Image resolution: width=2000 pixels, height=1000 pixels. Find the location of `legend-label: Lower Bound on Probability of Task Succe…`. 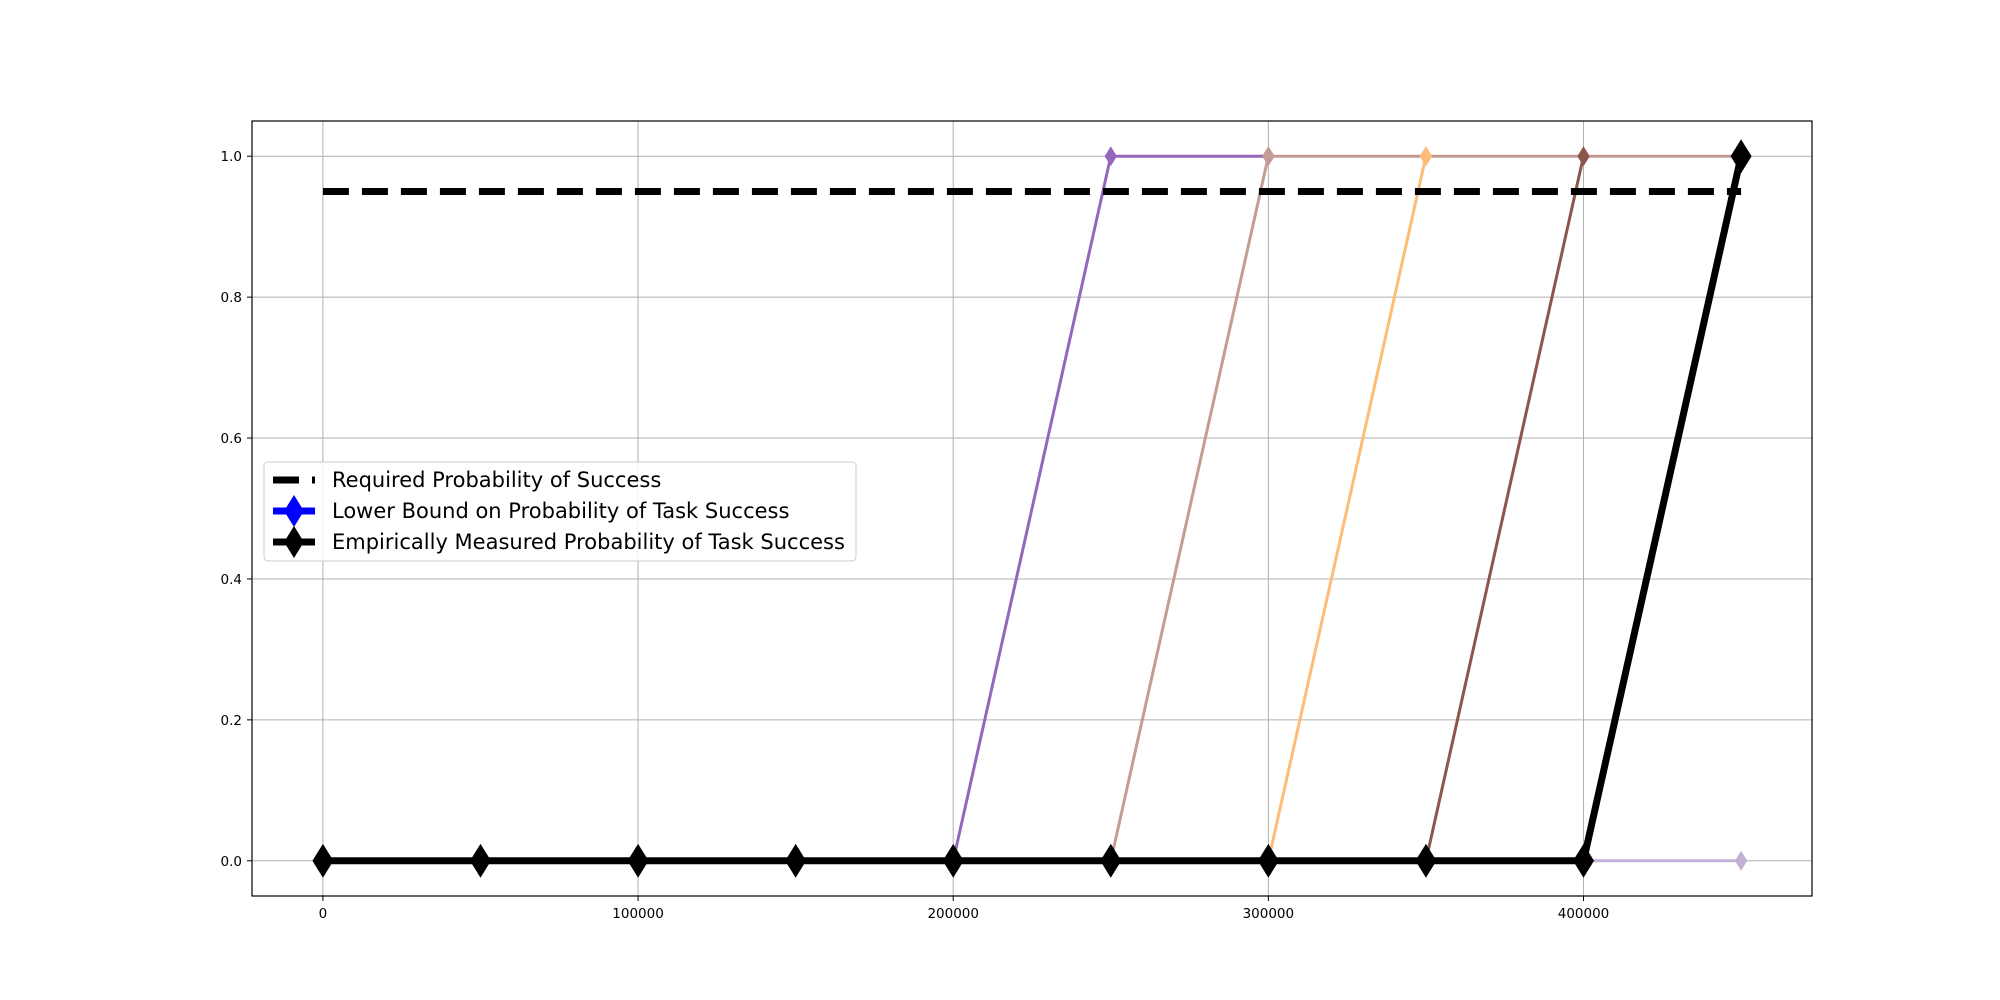

legend-label: Lower Bound on Probability of Task Succe… is located at coordinates (560, 511).